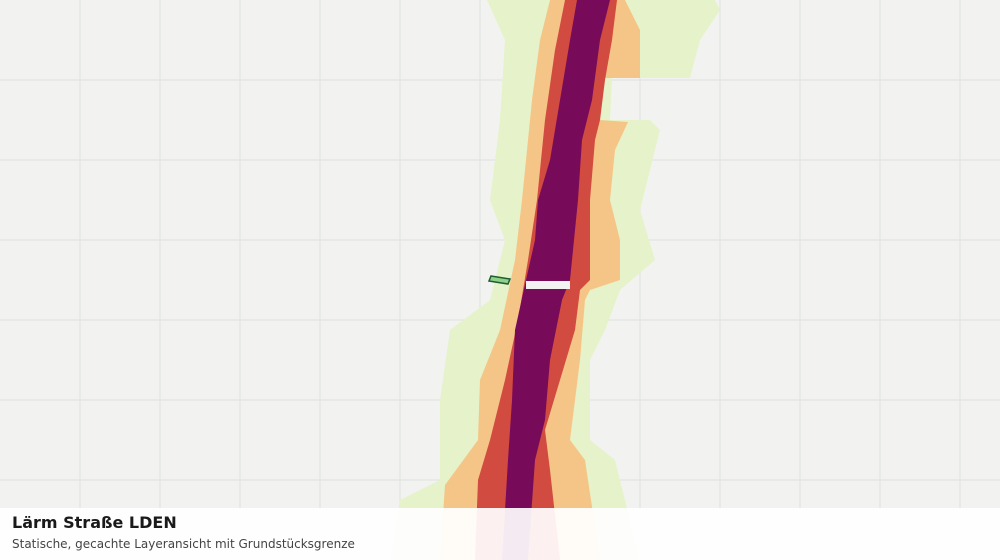 The width and height of the screenshot is (1000, 560). I want to click on caption-title: Lärm Straße LDEN, so click(94, 522).